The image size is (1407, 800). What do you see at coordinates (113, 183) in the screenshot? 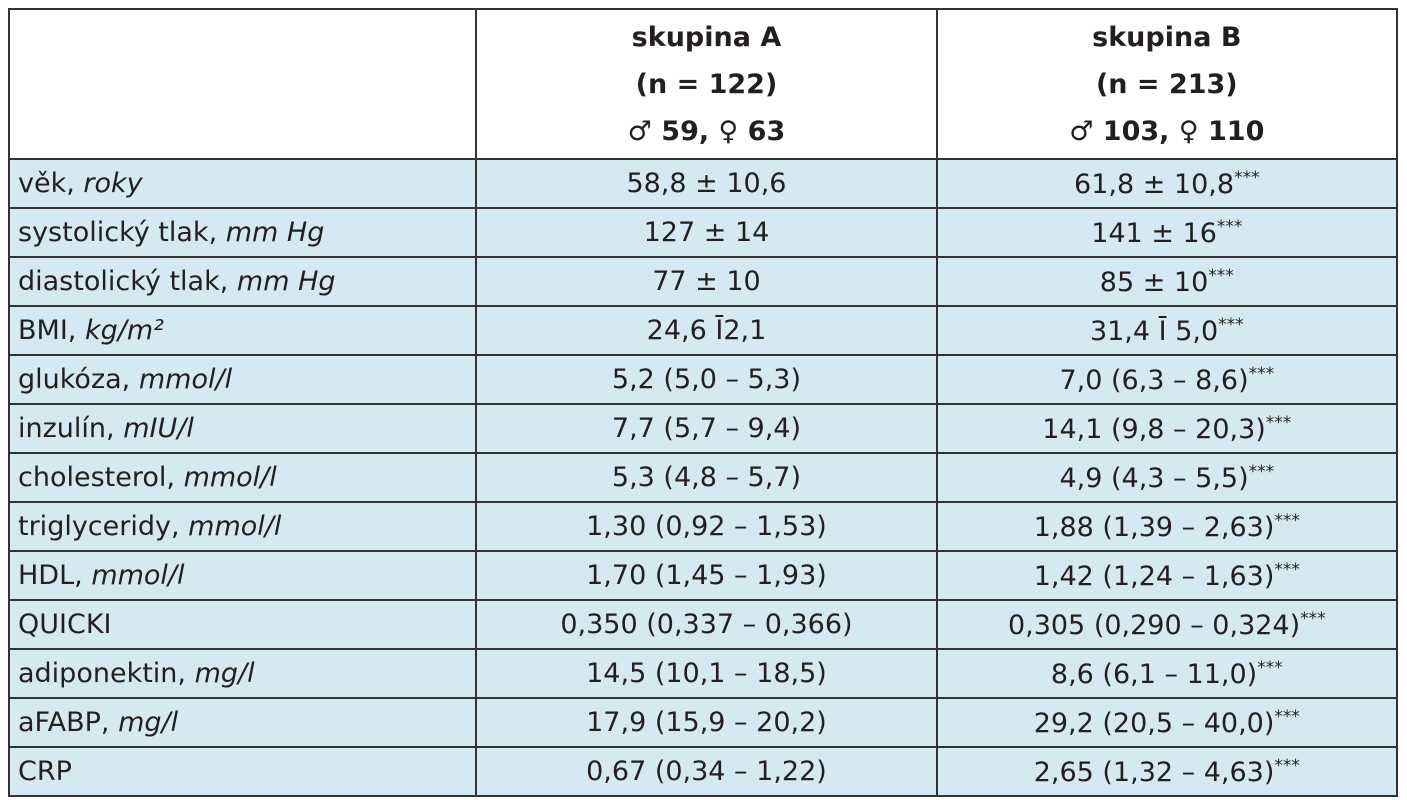
I see `row-unit: roky` at bounding box center [113, 183].